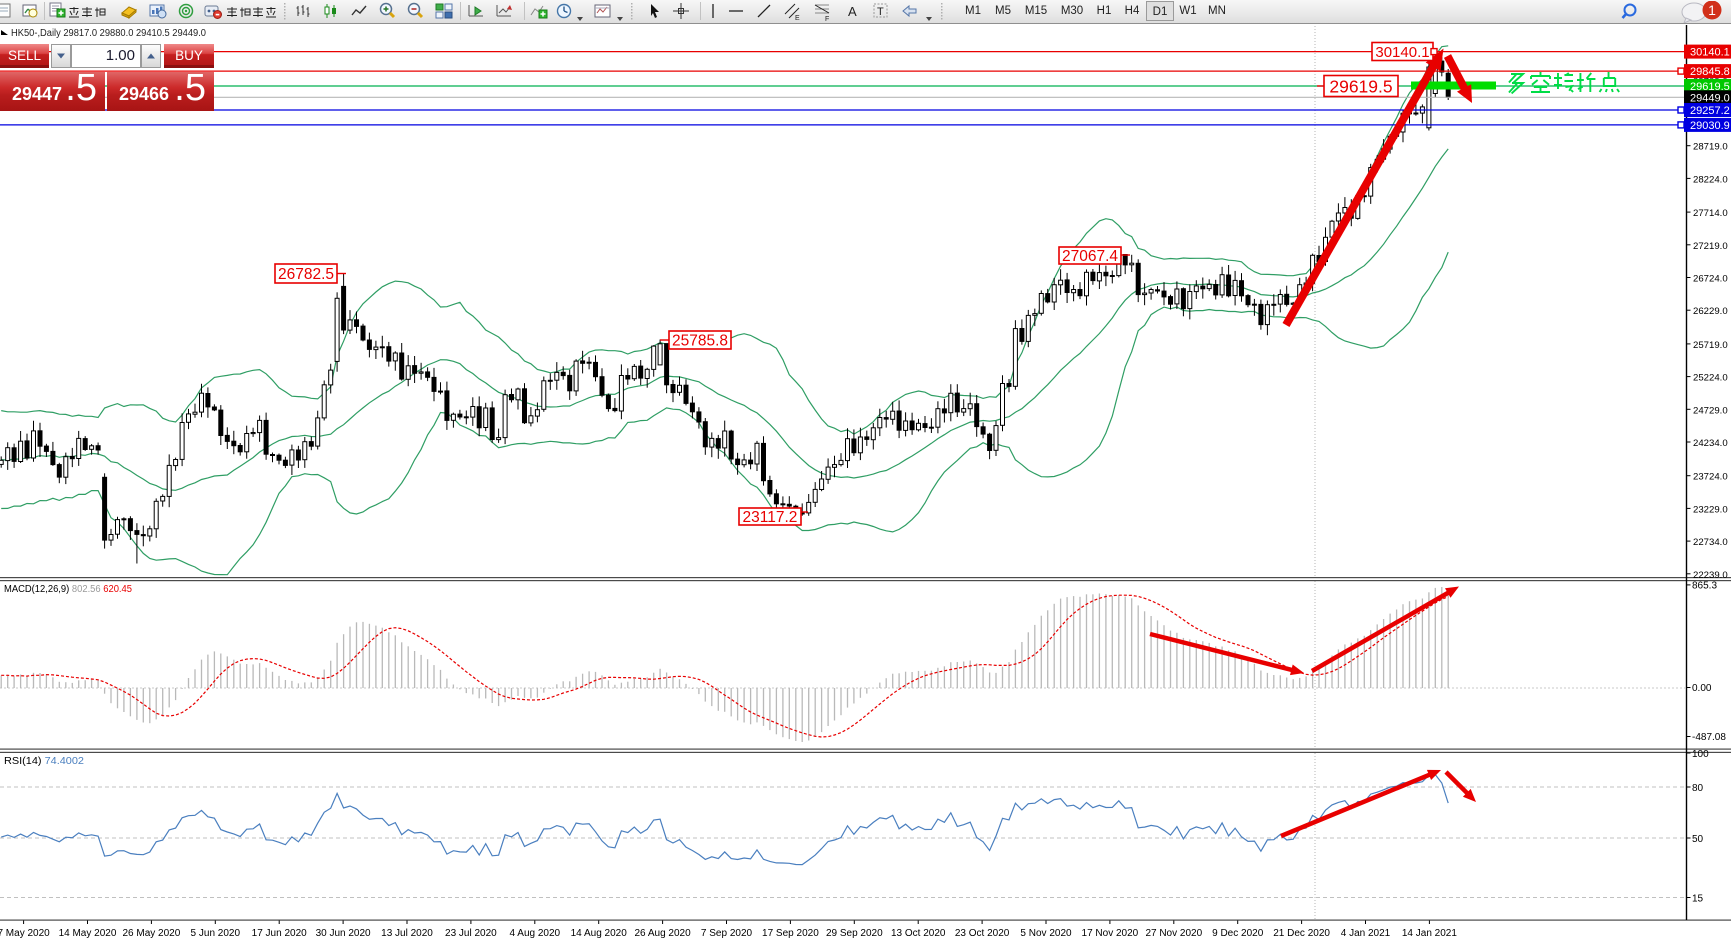 Image resolution: width=1731 pixels, height=943 pixels. I want to click on svg-text: 80, so click(1698, 788).